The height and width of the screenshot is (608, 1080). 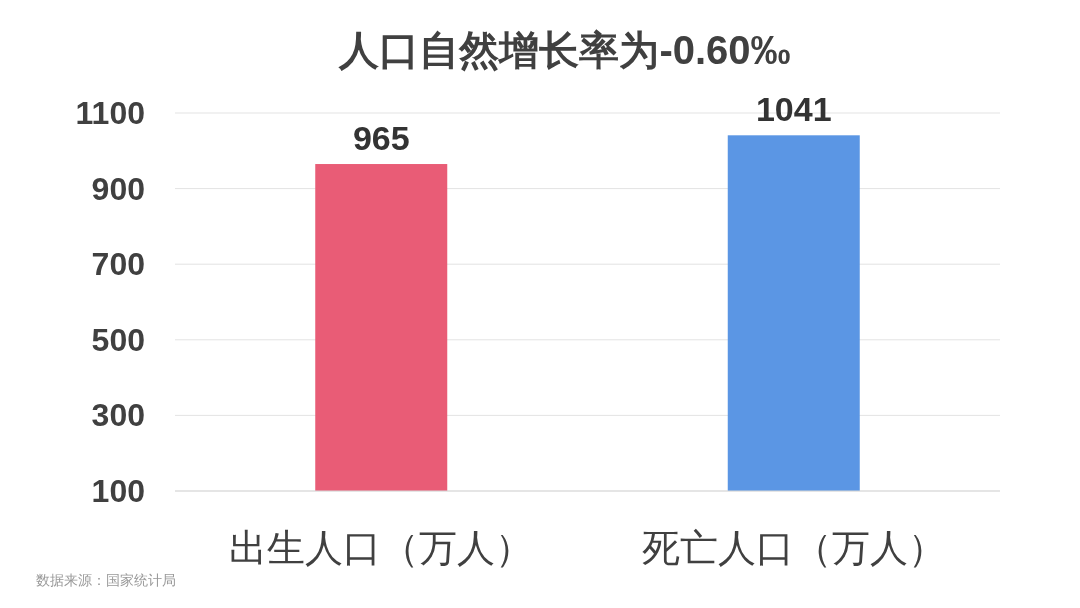 What do you see at coordinates (118, 491) in the screenshot?
I see `y-tick-label: 100` at bounding box center [118, 491].